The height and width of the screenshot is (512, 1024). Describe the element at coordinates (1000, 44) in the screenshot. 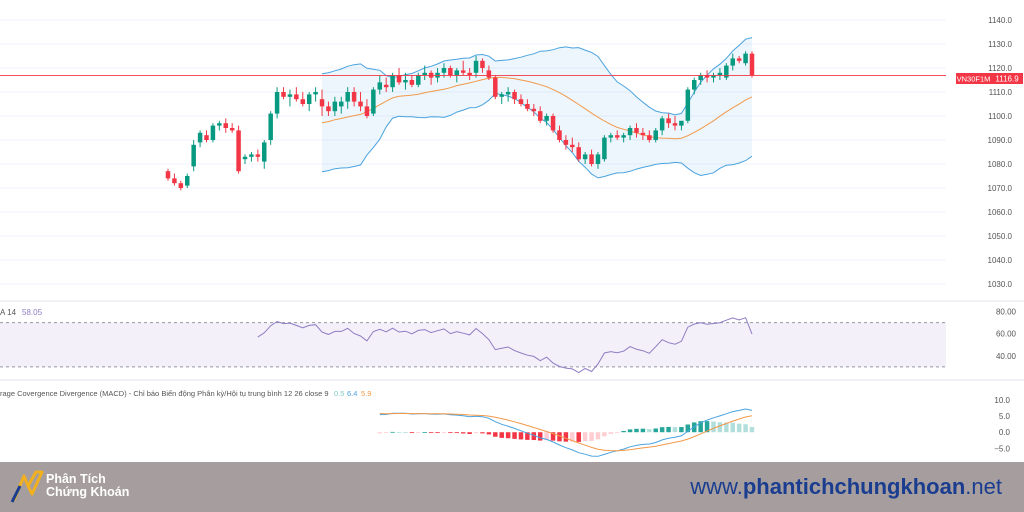

I see `price-tick-label: 1130.0` at that location.